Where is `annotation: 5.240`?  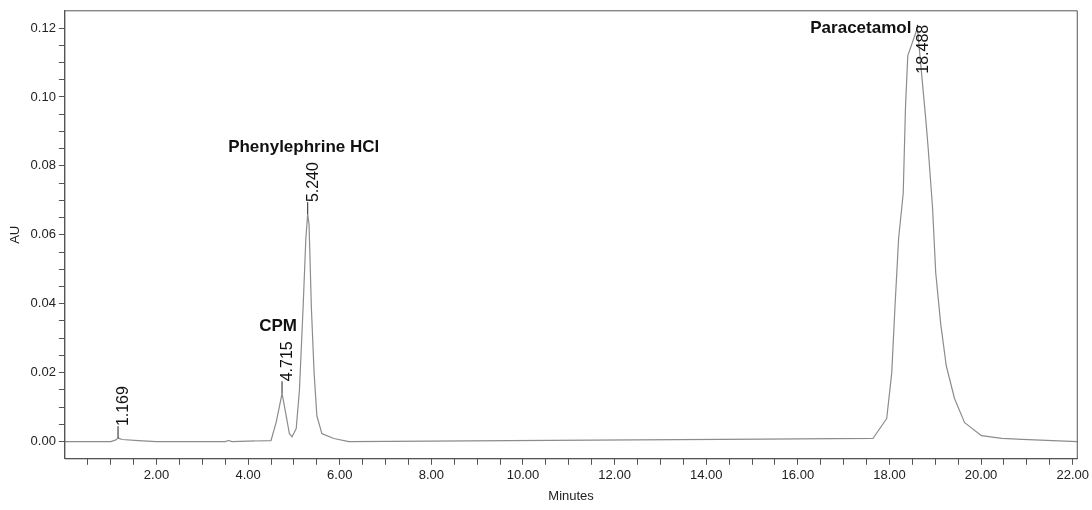
annotation: 5.240 is located at coordinates (313, 182).